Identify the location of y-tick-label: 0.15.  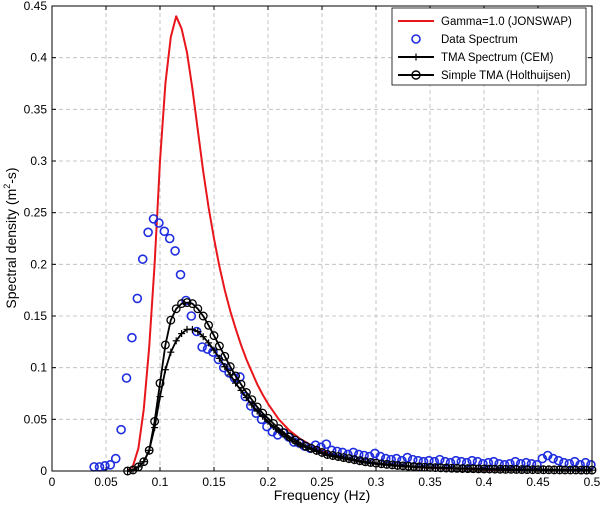
(36, 316).